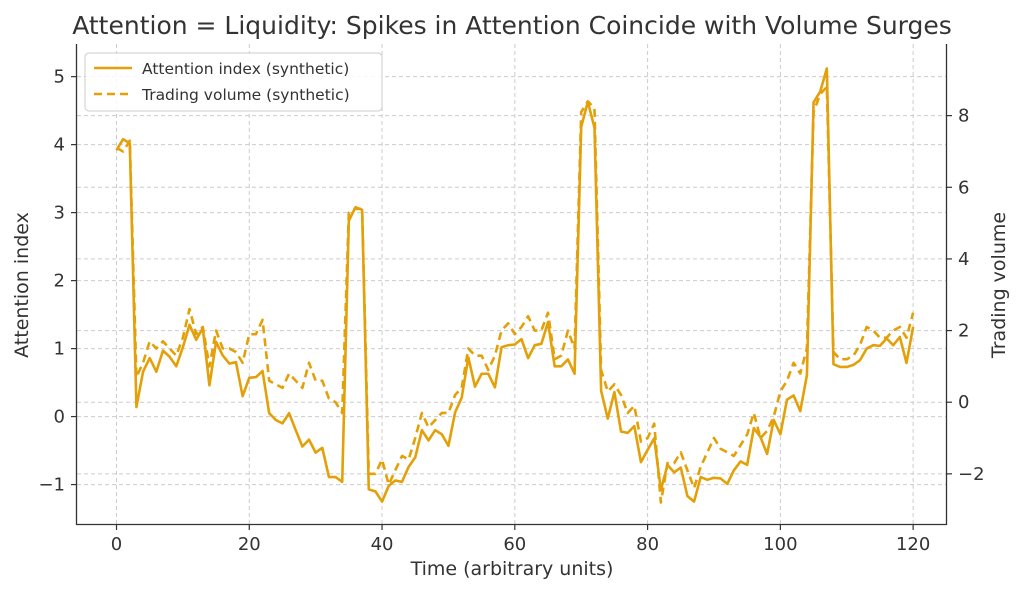 The width and height of the screenshot is (1024, 591). What do you see at coordinates (22, 285) in the screenshot?
I see `y-axis-title: Attention index` at bounding box center [22, 285].